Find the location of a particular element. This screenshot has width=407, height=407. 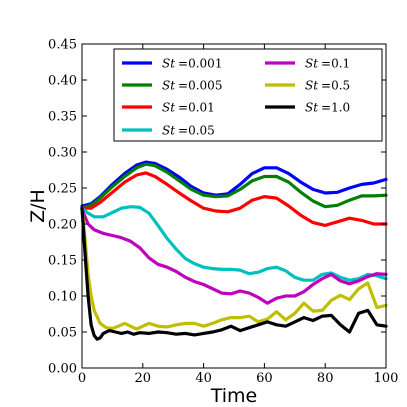

x-tick-label: 0 is located at coordinates (82, 378).